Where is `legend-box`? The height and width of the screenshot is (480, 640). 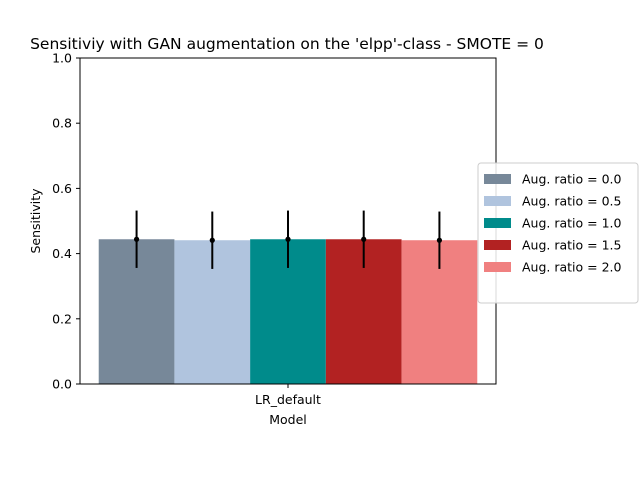
legend-box is located at coordinates (558, 233).